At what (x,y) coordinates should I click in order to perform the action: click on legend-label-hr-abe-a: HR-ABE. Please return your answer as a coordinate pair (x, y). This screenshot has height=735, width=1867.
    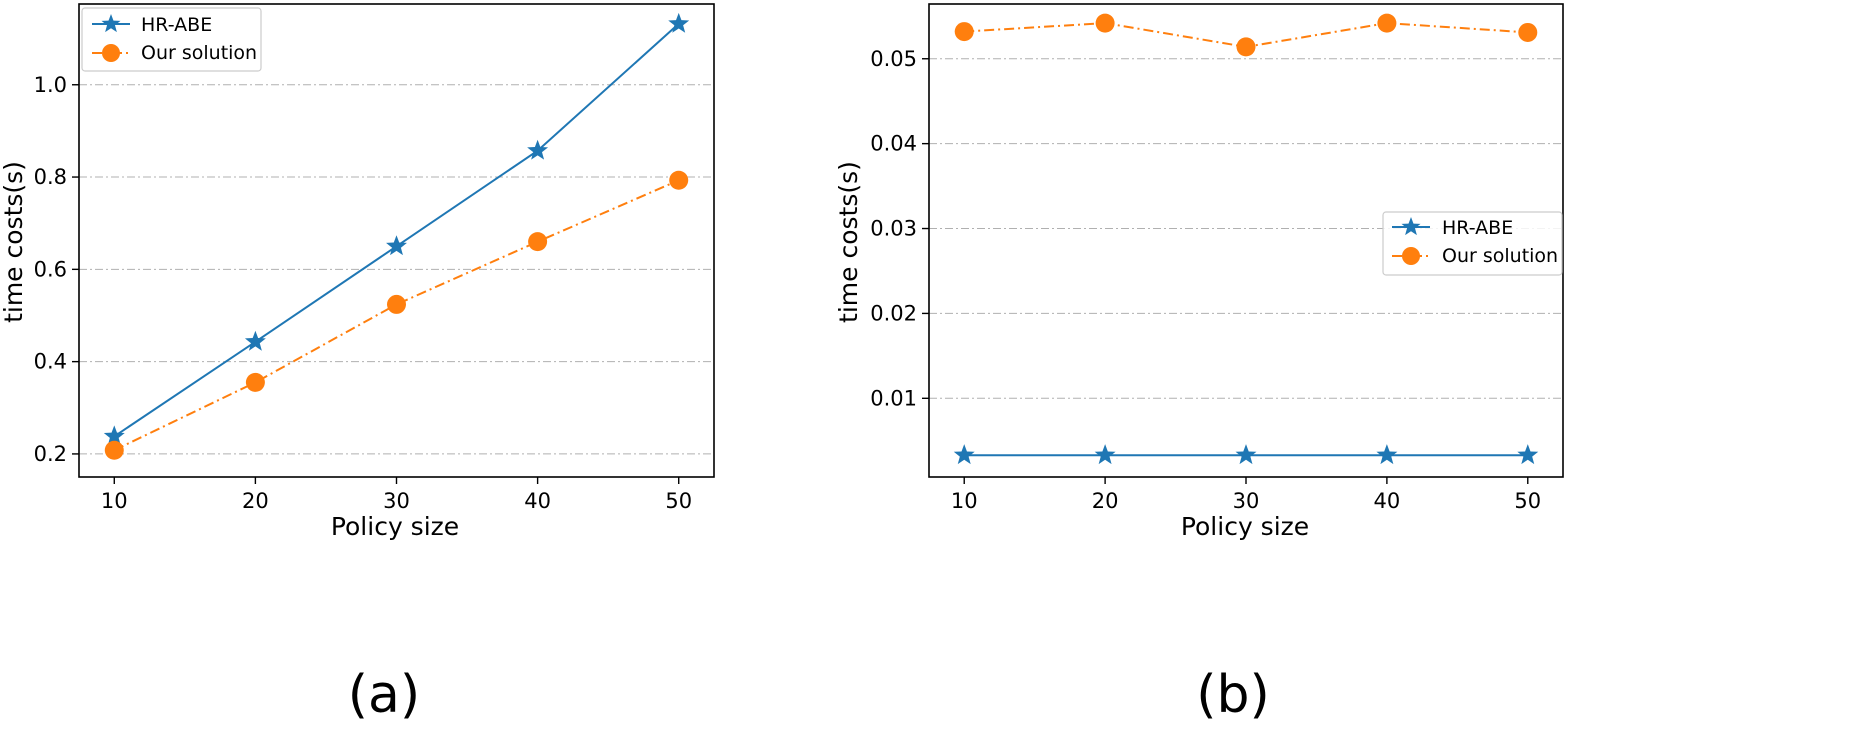
    Looking at the image, I should click on (176, 25).